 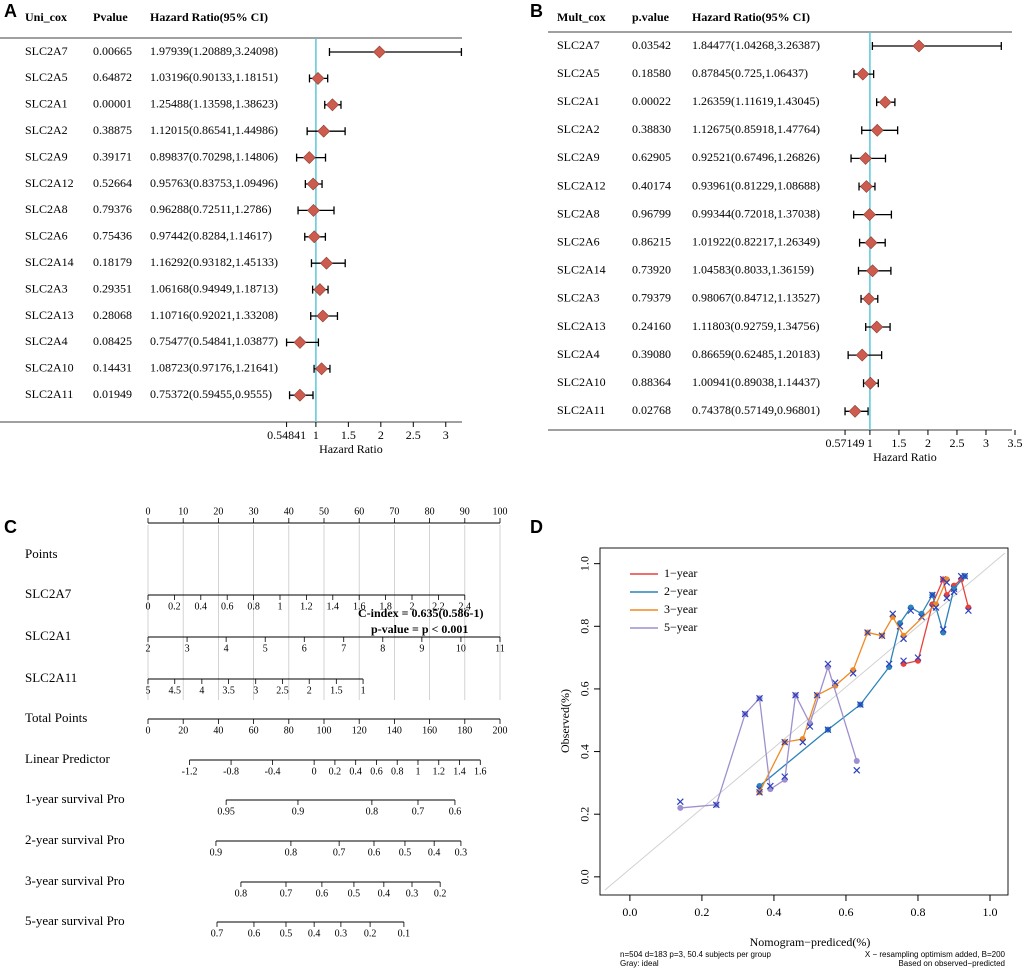 I want to click on y-tick-label: 1.0, so click(x=585, y=563).